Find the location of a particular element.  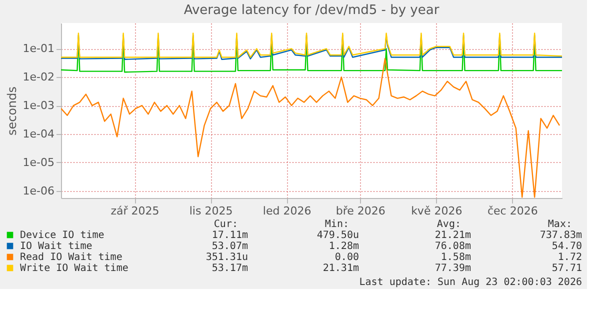

text: 1.72 is located at coordinates (570, 257).